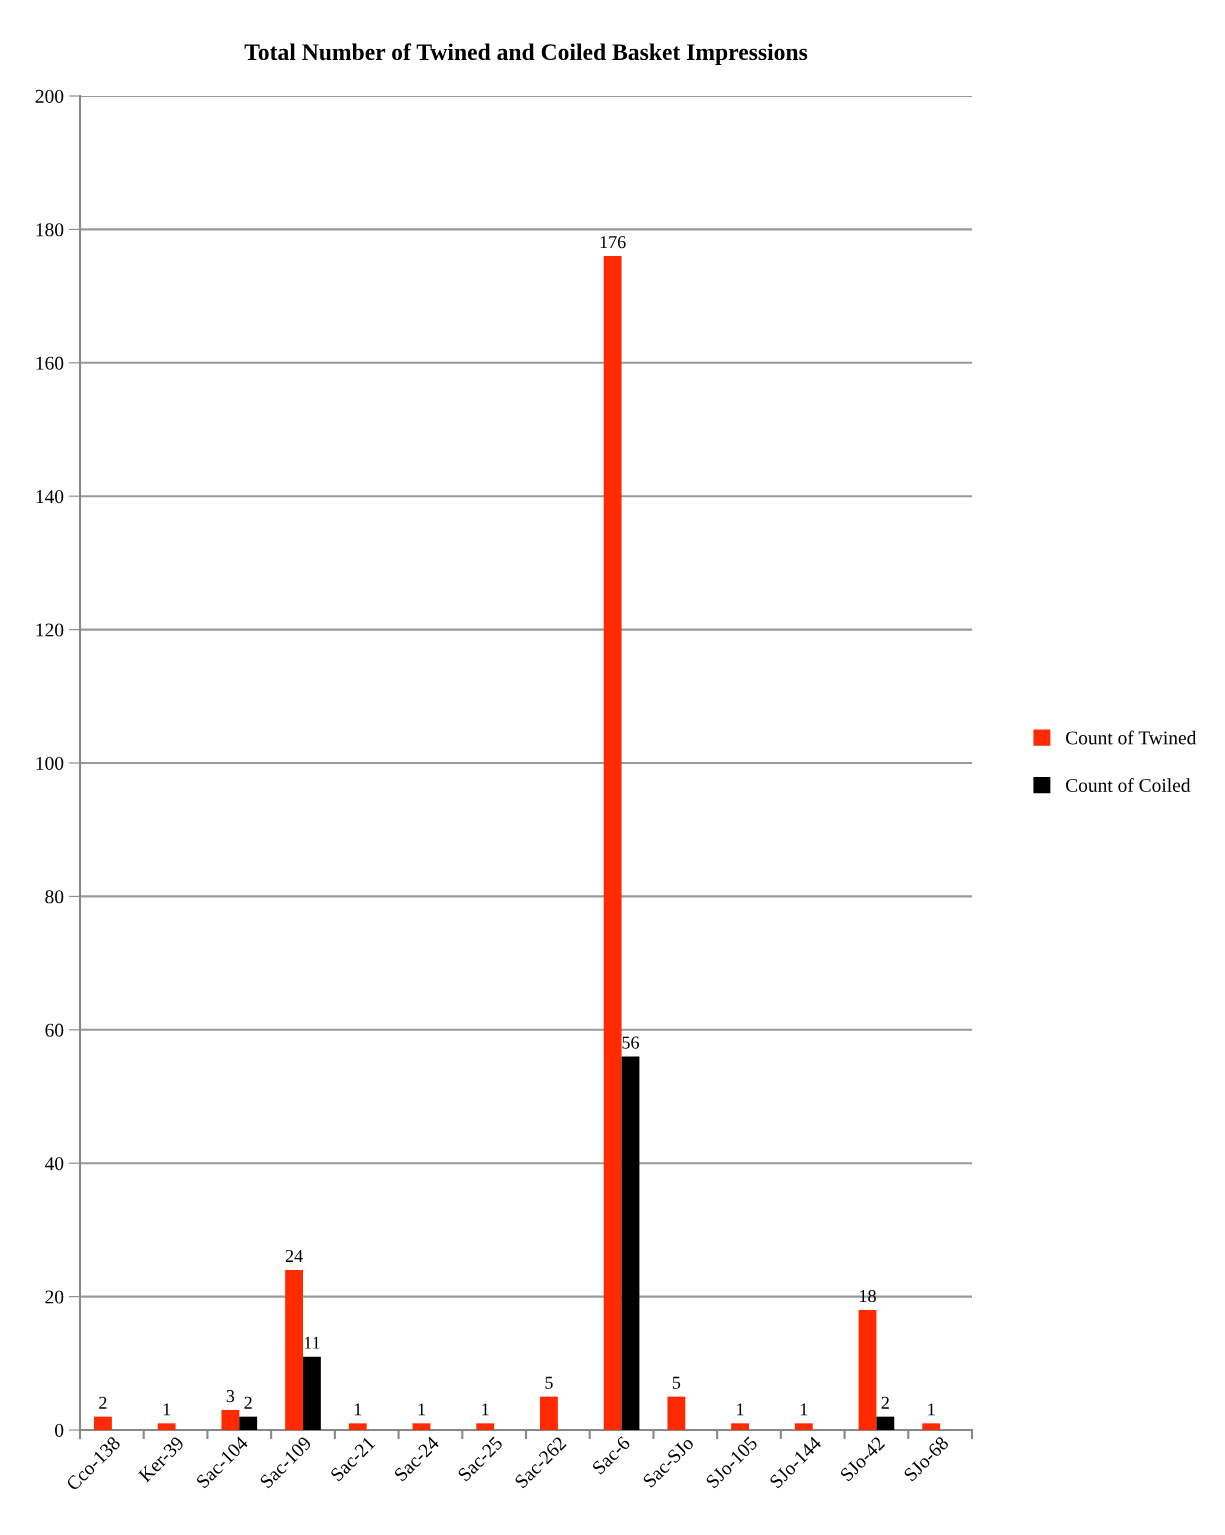 The image size is (1225, 1535). What do you see at coordinates (54, 1164) in the screenshot?
I see `y-tick-label: 40` at bounding box center [54, 1164].